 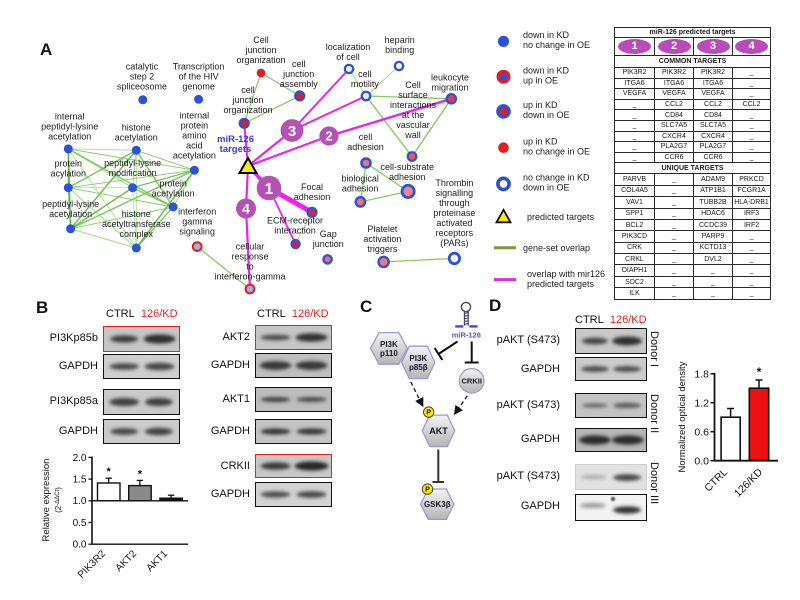 I want to click on svg-text: 1, so click(x=269, y=189).